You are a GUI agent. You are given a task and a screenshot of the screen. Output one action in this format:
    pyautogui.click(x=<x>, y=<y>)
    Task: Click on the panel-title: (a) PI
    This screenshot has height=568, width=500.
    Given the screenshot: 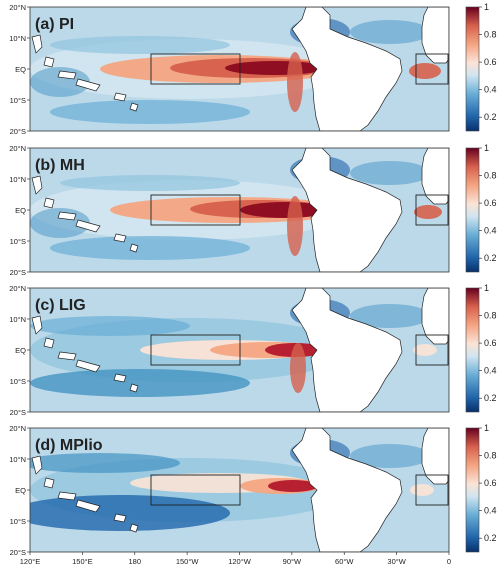 What is the action you would take?
    pyautogui.click(x=54, y=24)
    